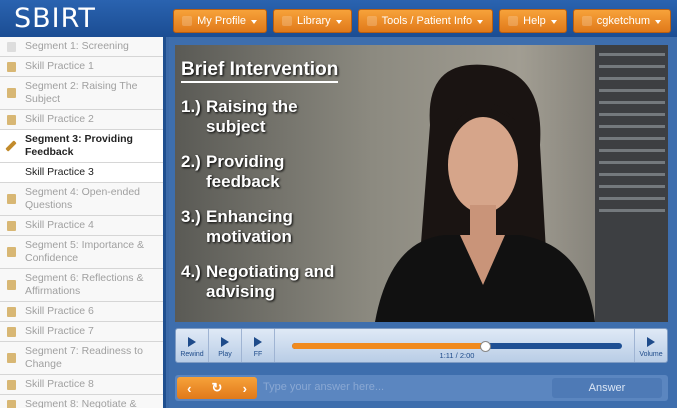 The image size is (677, 408). What do you see at coordinates (607, 388) in the screenshot?
I see `answer-button: Answer` at bounding box center [607, 388].